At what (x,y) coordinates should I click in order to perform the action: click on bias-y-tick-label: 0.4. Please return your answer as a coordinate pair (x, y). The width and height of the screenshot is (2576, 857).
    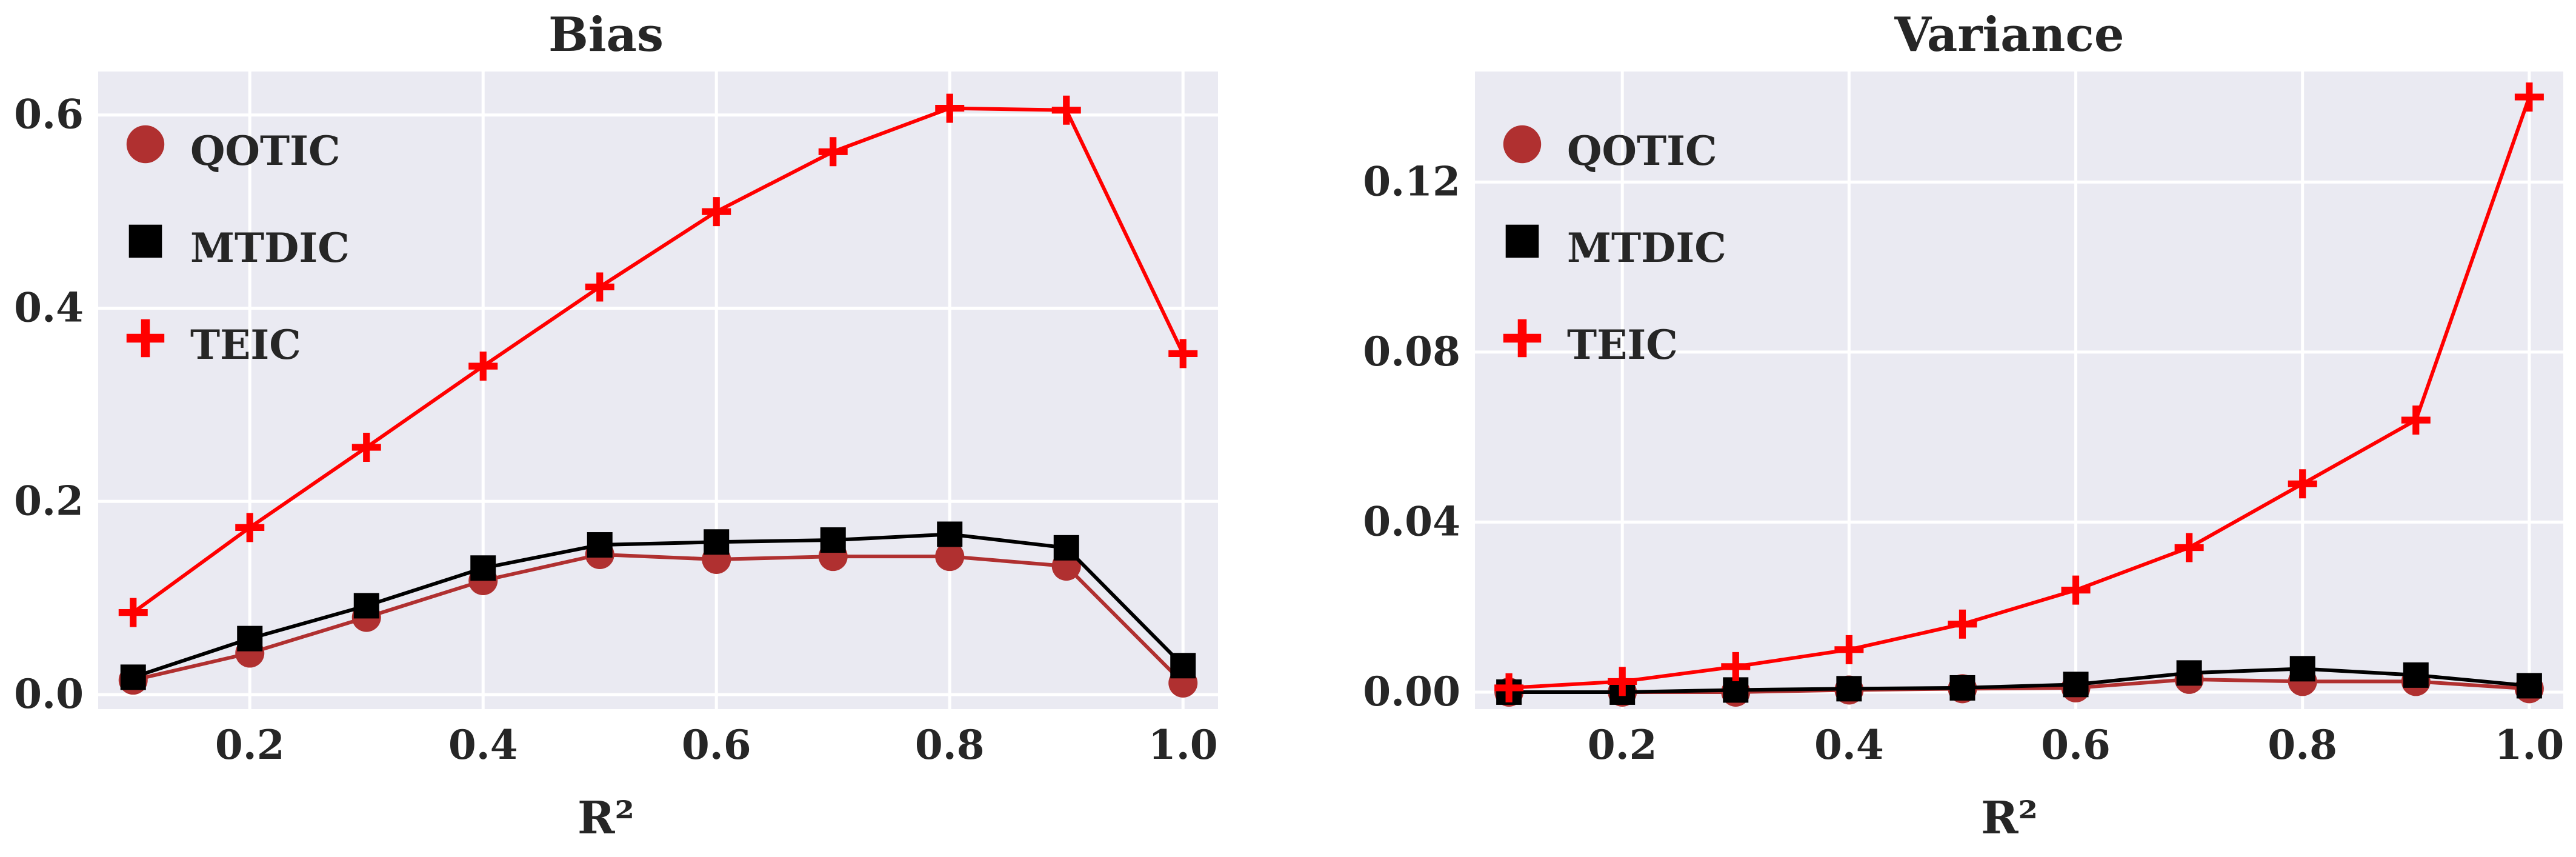
    Looking at the image, I should click on (49, 308).